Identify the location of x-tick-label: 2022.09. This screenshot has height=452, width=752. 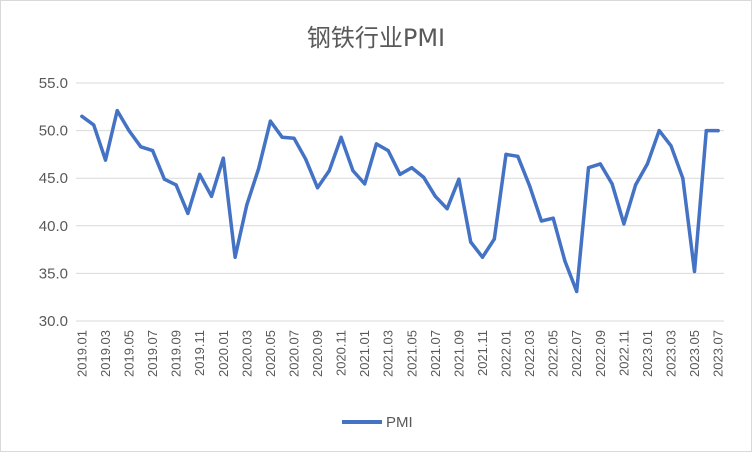
(600, 353).